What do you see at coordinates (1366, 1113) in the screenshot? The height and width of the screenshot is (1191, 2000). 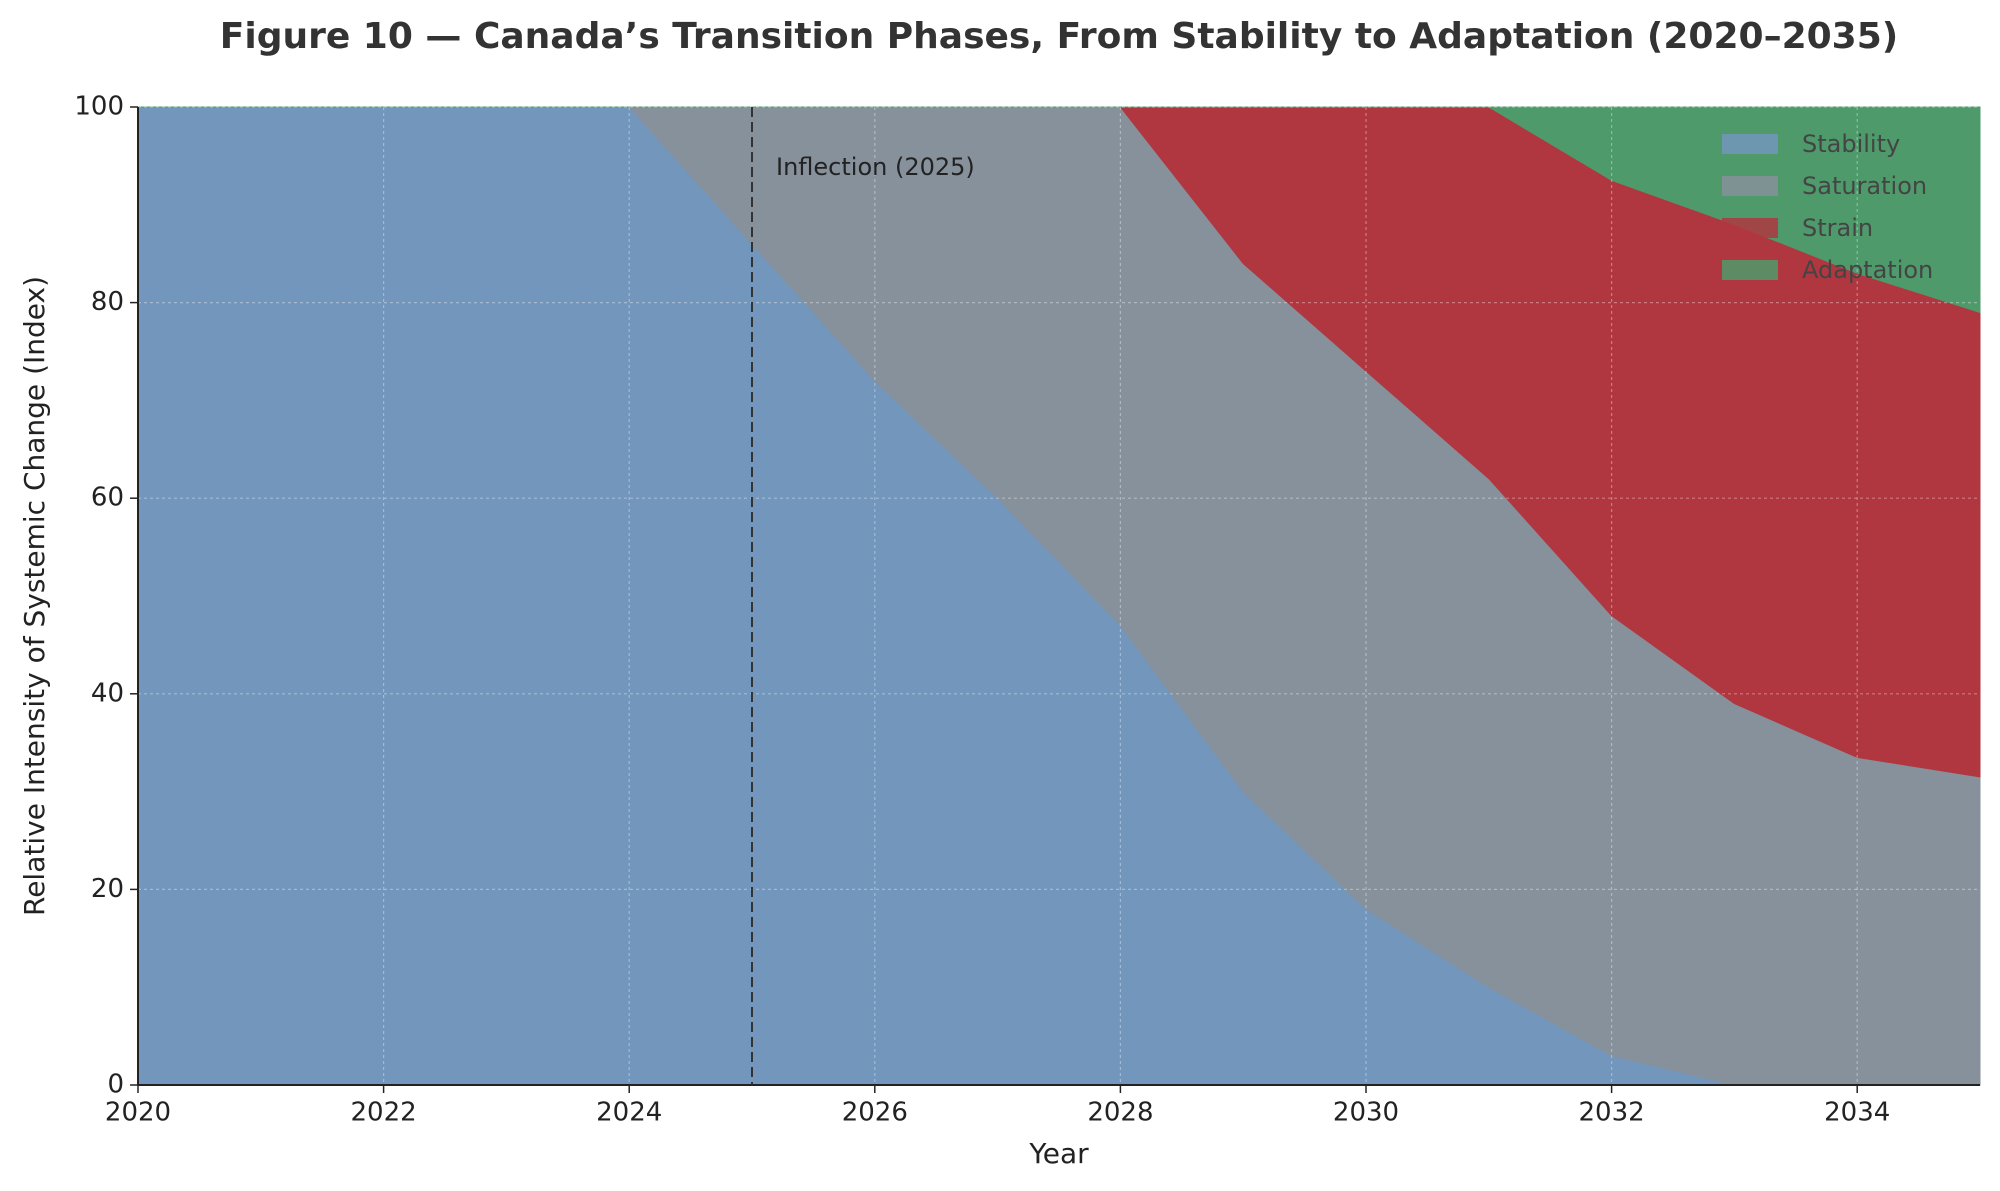 I see `x-tick-label: 2030` at bounding box center [1366, 1113].